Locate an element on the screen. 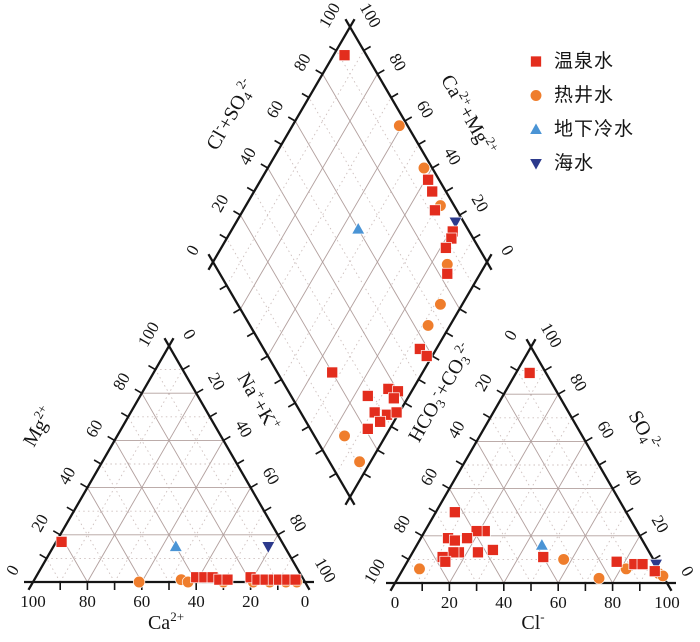  legend-item-label: 温泉水 is located at coordinates (584, 61).